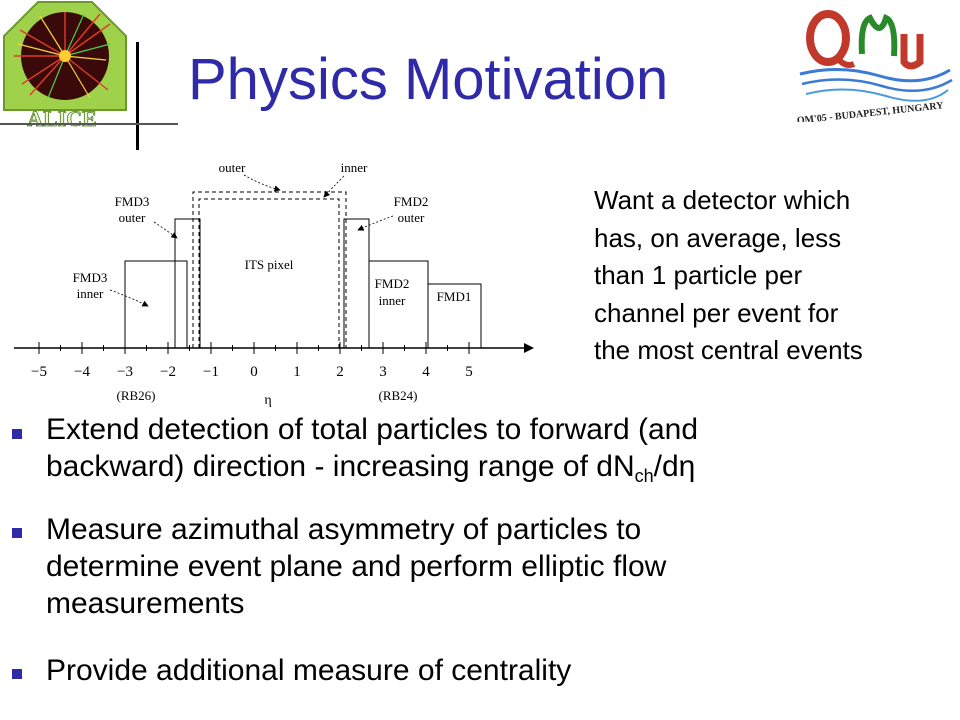 This screenshot has height=720, width=960. Describe the element at coordinates (340, 372) in the screenshot. I see `eta-tick-label: 2` at that location.